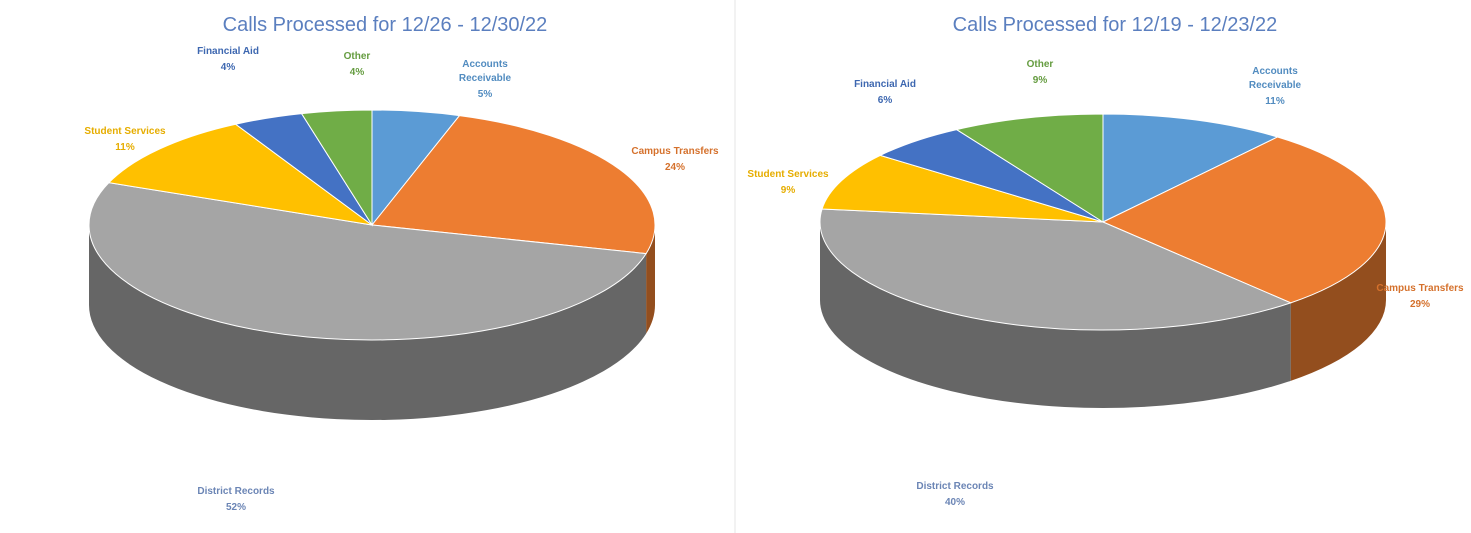  Describe the element at coordinates (1115, 25) in the screenshot. I see `chart-title: Calls Processed for 12/19 - 12/23/22` at that location.